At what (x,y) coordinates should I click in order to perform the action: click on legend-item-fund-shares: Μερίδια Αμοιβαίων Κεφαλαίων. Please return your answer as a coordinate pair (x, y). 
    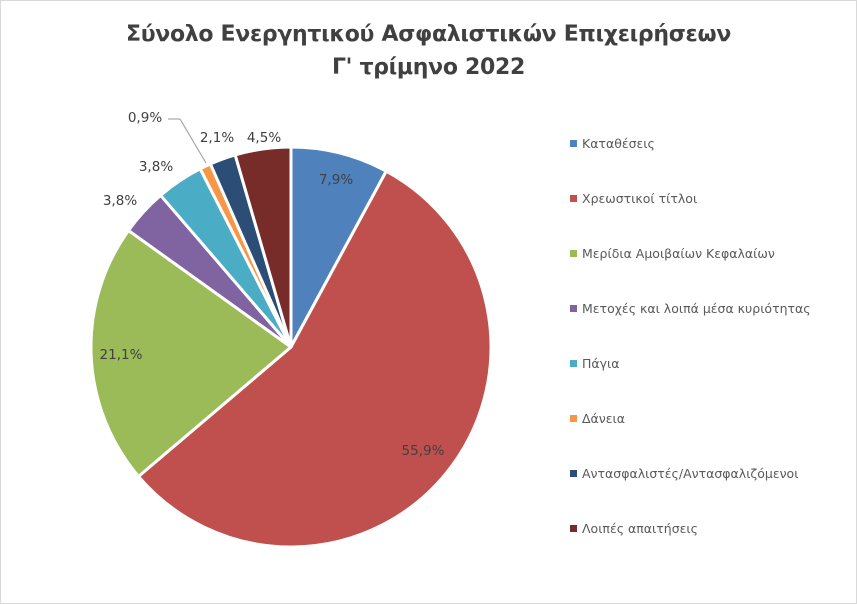
    Looking at the image, I should click on (672, 253).